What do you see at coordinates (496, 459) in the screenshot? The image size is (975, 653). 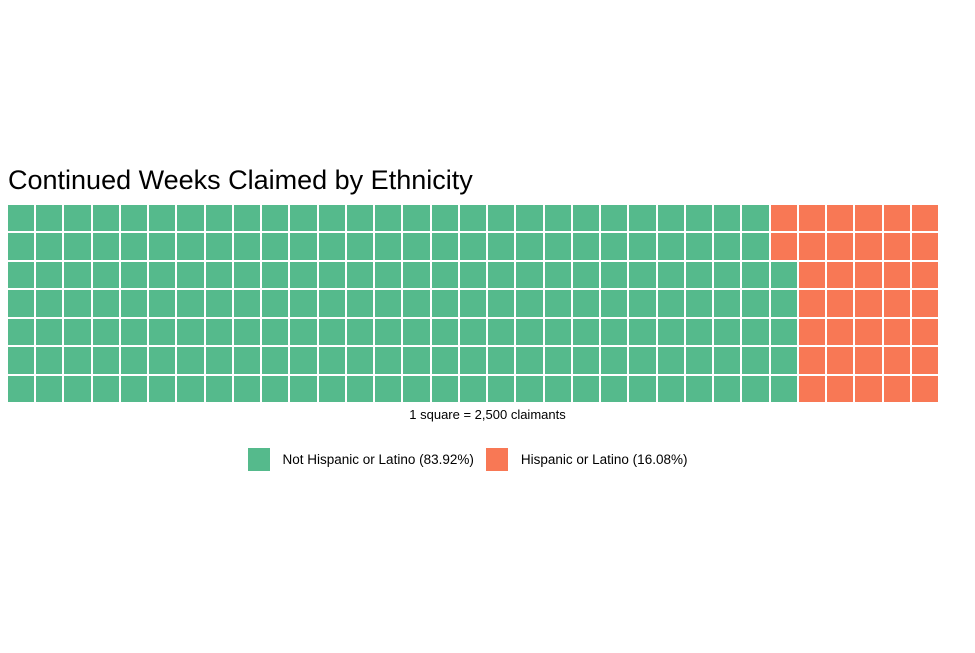 I see `legend-swatch-hispanic` at bounding box center [496, 459].